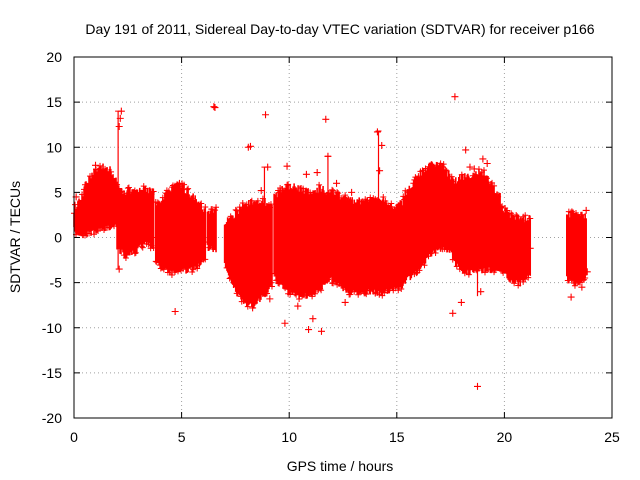 This screenshot has width=640, height=480. Describe the element at coordinates (58, 238) in the screenshot. I see `y-tick-label: 0` at that location.